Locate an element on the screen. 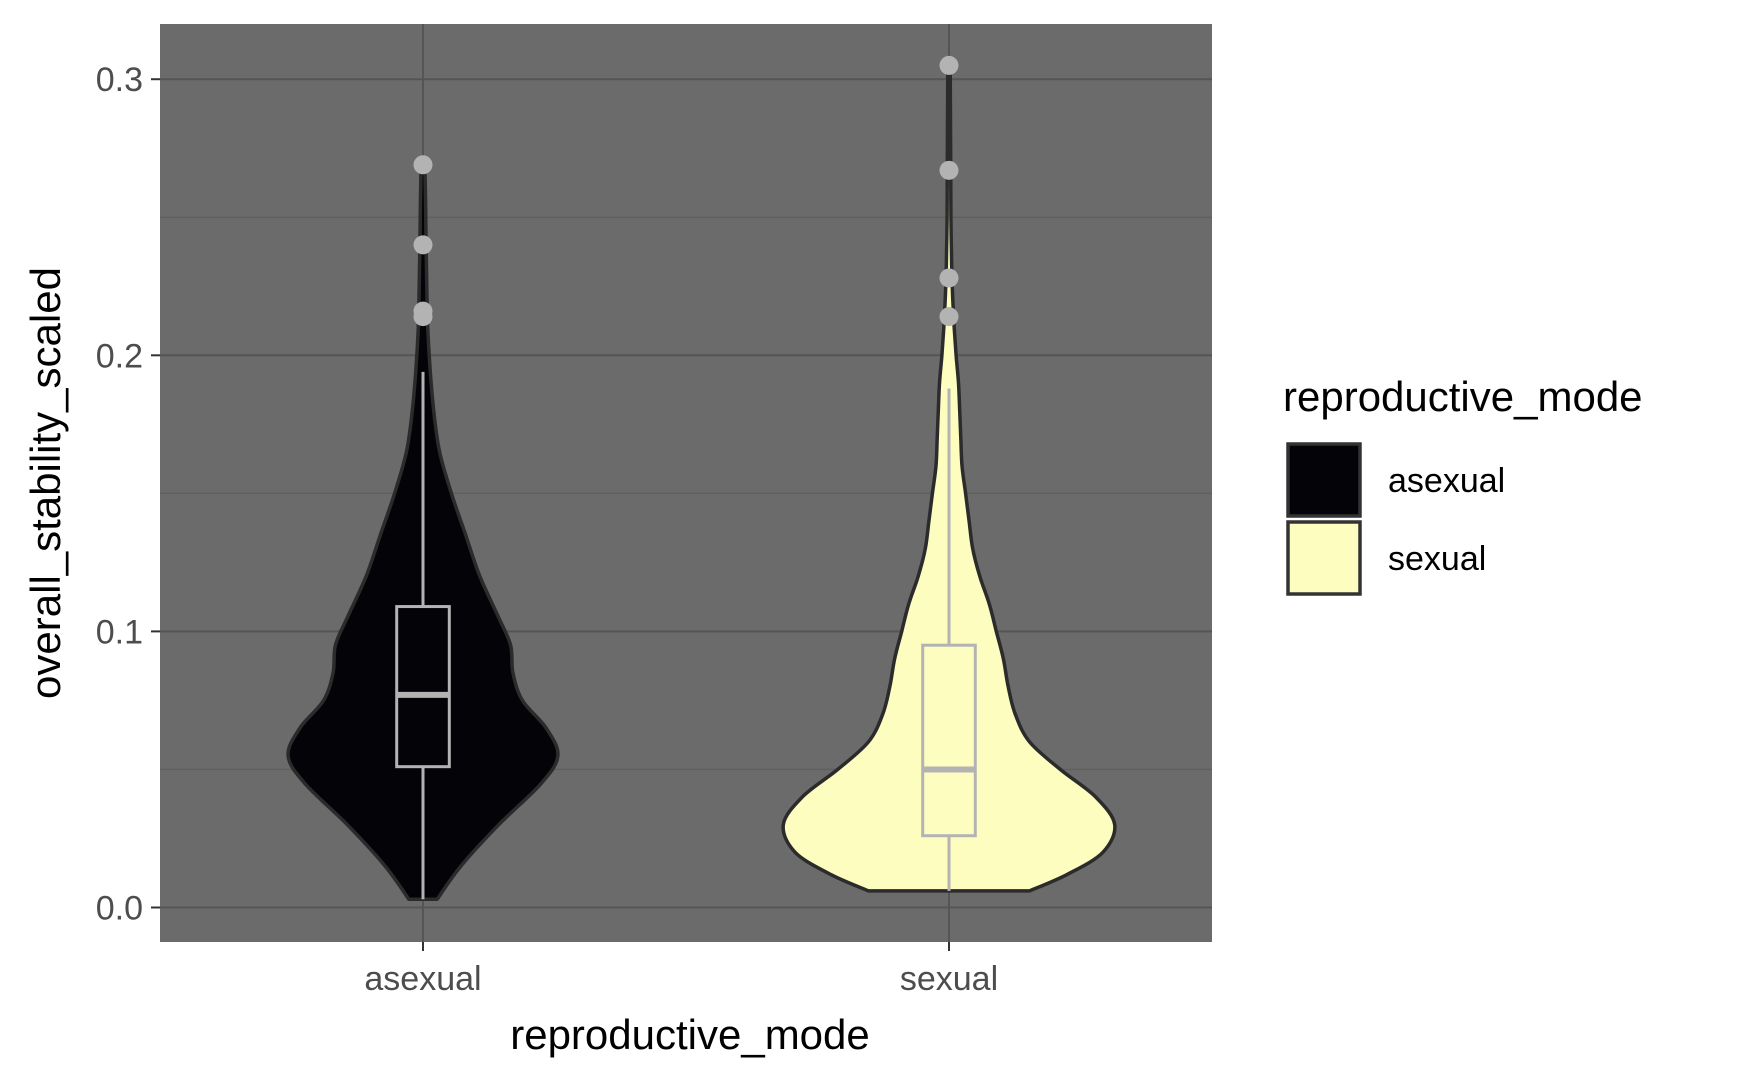 Image resolution: width=1750 pixels, height=1081 pixels. legend-title: reproductive_mode is located at coordinates (1463, 396).